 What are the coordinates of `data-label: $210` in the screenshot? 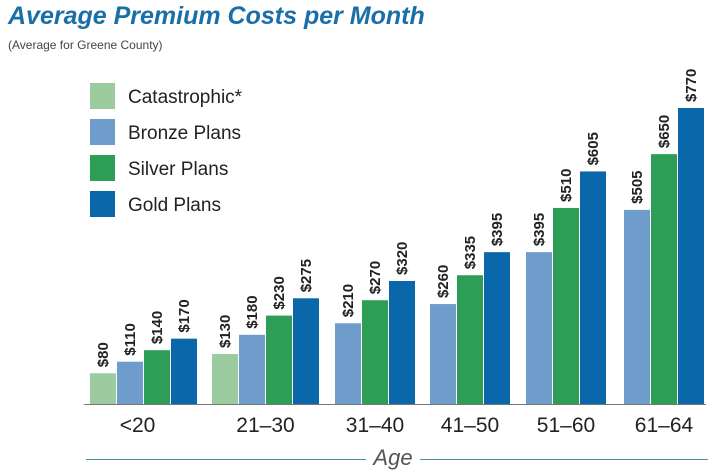 It's located at (348, 300).